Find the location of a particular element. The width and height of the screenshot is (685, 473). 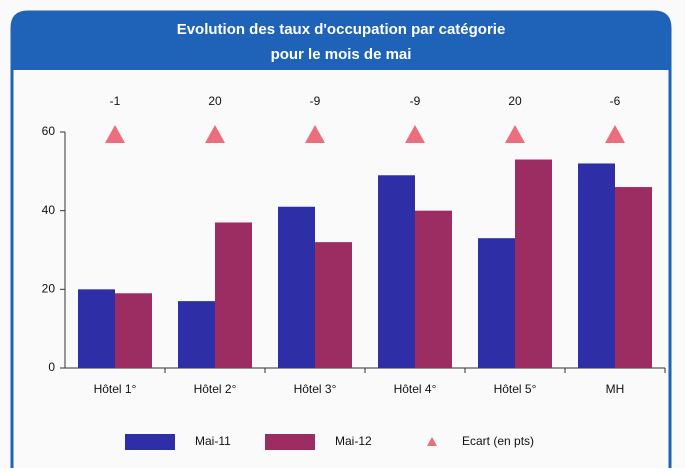

y-tick-label: 60 is located at coordinates (49, 131).